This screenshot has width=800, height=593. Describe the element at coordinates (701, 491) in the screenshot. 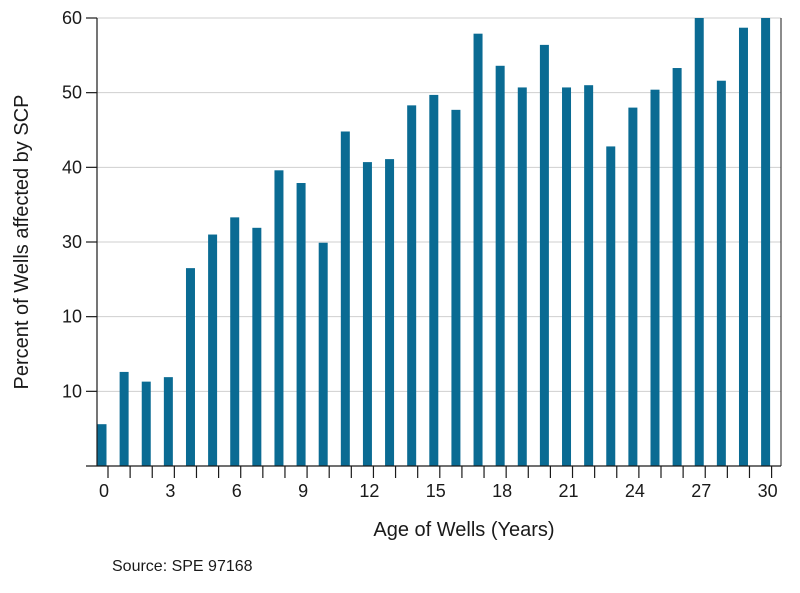

I see `x-tick-label: 27` at that location.